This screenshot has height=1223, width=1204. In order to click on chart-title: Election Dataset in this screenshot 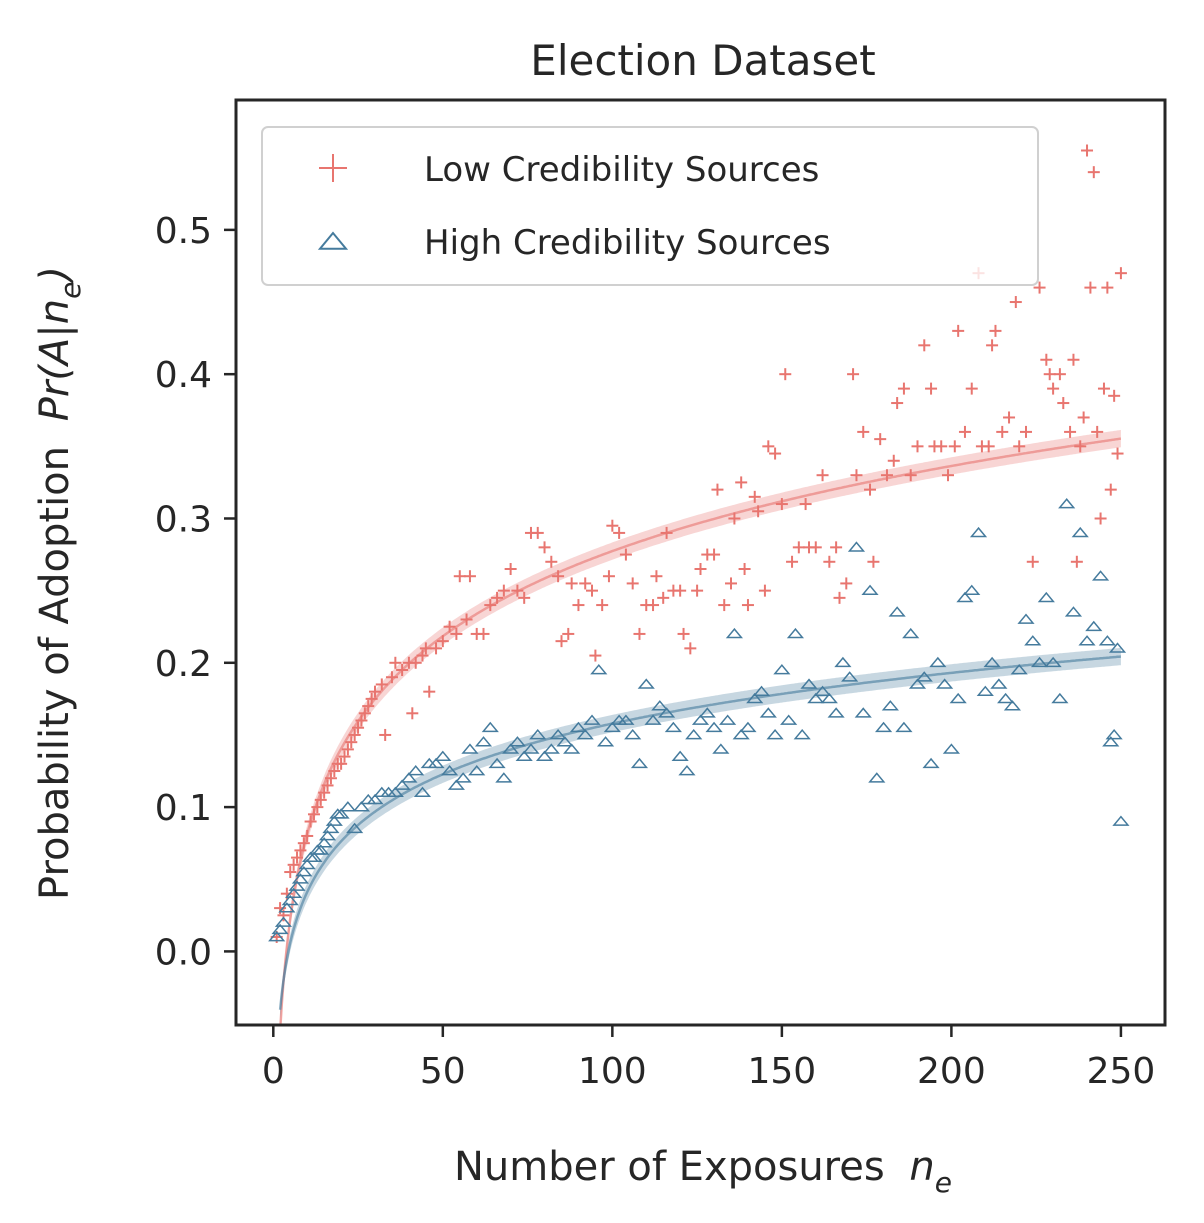, I will do `click(702, 60)`.